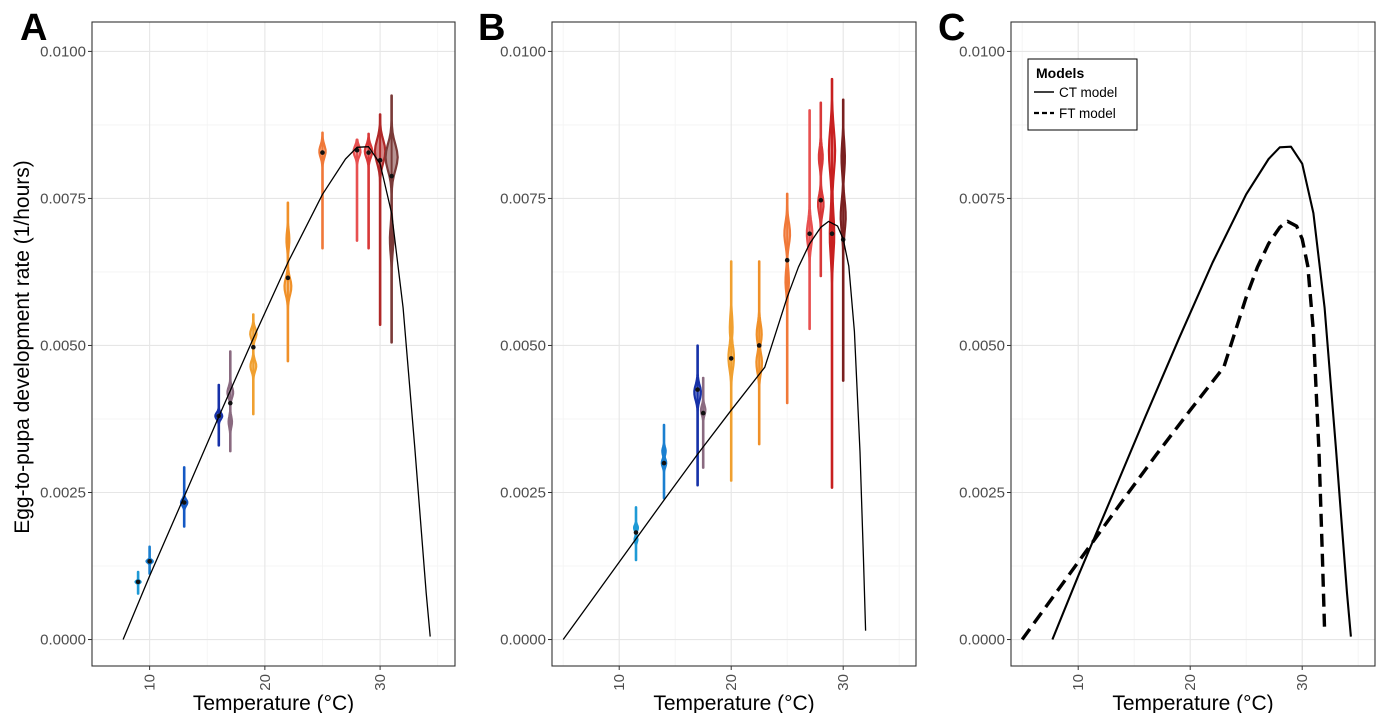 The image size is (1379, 713). I want to click on panel-letter: A, so click(33, 28).